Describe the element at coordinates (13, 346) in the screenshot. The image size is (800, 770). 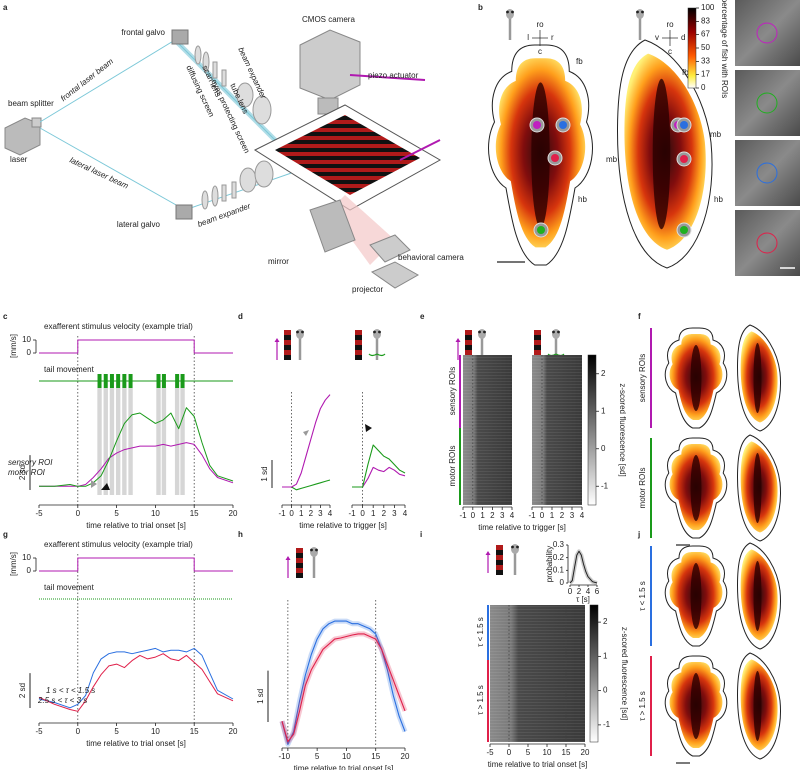
I see `y-axis-label: [mm/s]` at that location.